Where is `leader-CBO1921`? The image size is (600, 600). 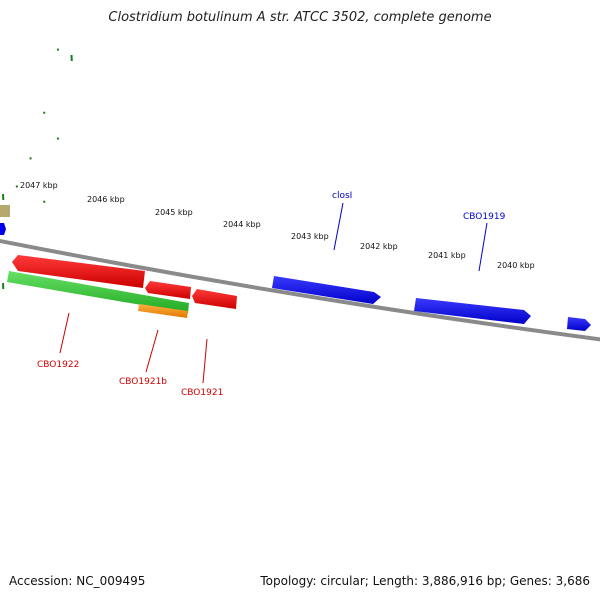
leader-CBO1921 is located at coordinates (205, 361).